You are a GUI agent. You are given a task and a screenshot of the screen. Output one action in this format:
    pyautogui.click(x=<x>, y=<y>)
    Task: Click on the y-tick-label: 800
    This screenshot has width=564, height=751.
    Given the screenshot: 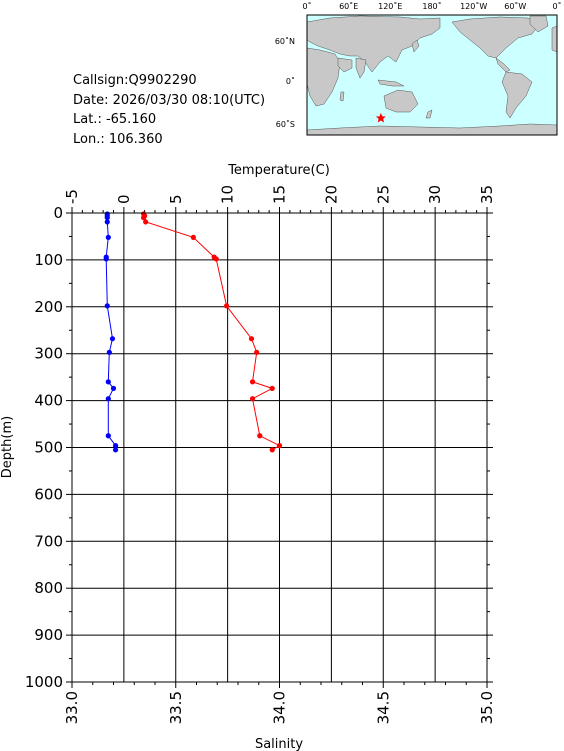 What is the action you would take?
    pyautogui.click(x=48, y=588)
    